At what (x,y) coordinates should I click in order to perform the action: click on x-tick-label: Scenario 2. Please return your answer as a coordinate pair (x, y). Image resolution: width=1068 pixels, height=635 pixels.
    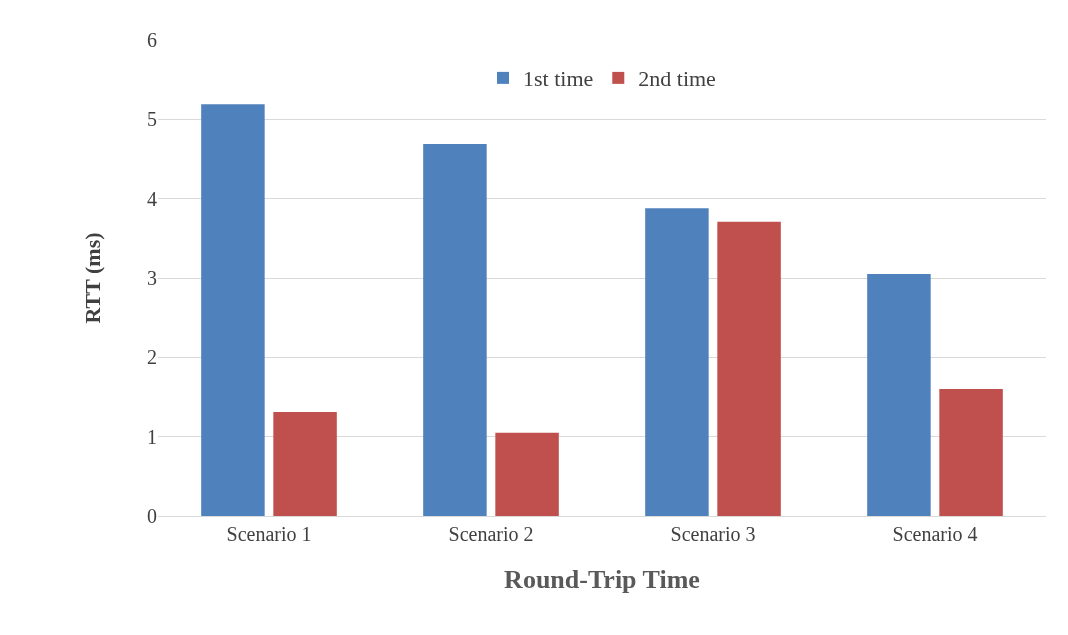
    Looking at the image, I should click on (491, 534).